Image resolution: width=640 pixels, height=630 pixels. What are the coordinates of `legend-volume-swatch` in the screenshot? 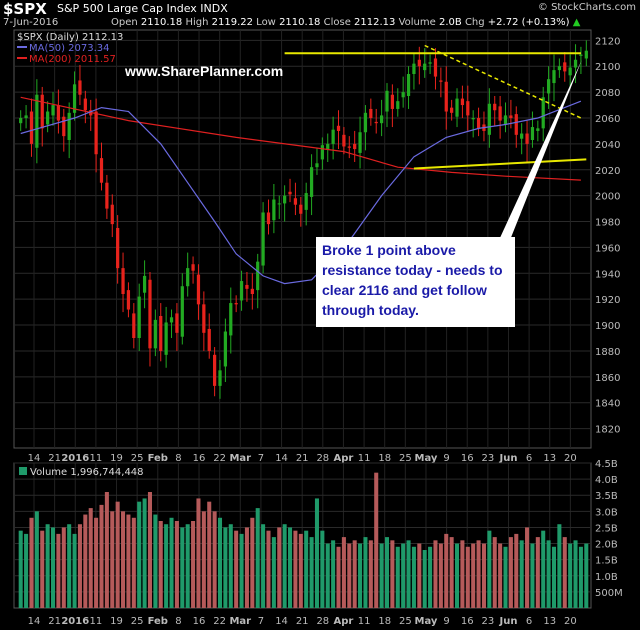 It's located at (23, 471).